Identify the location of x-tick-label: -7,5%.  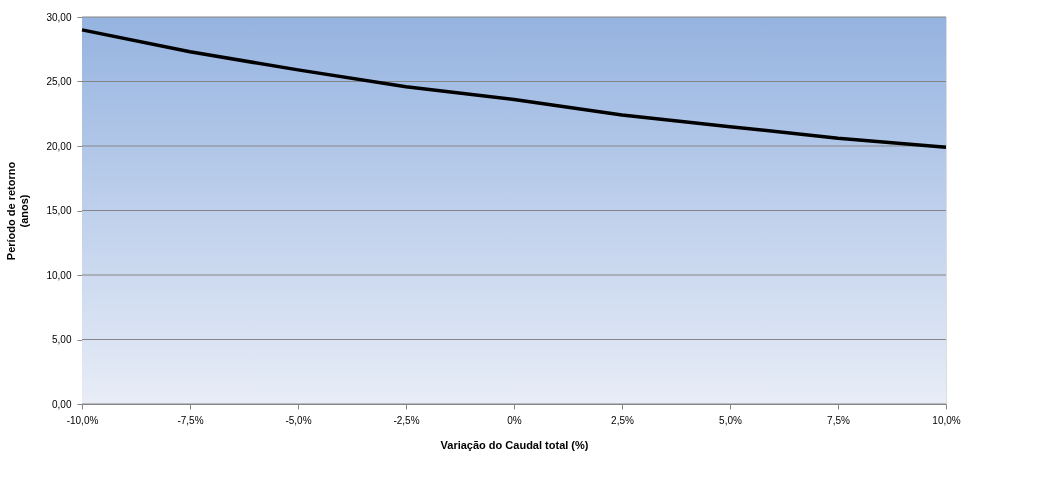
(190, 420).